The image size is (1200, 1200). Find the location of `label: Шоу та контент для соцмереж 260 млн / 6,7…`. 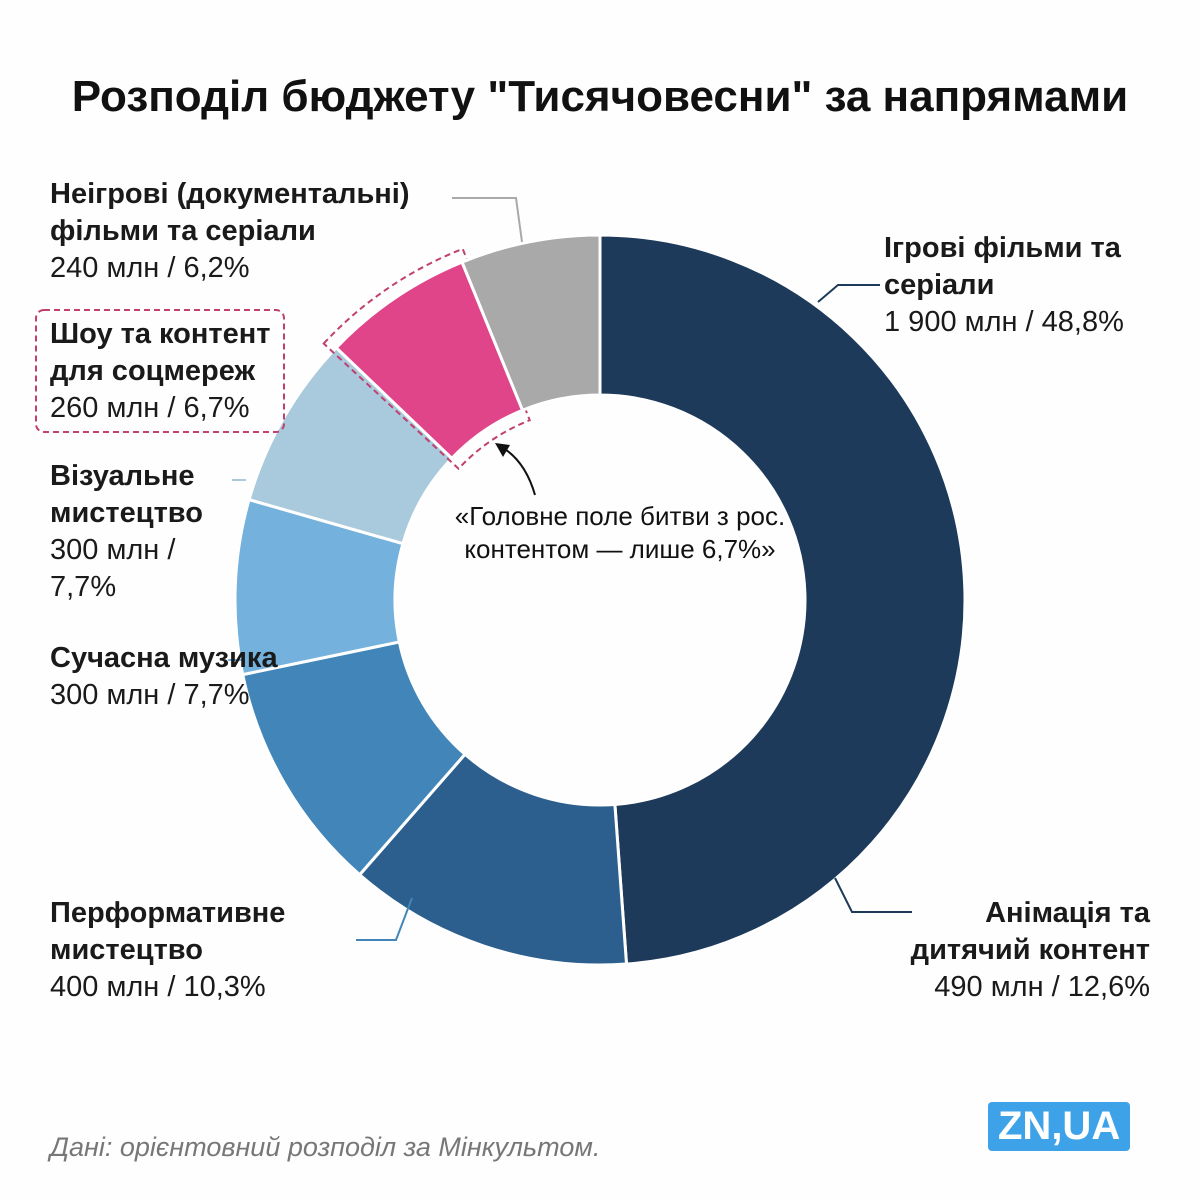

label: Шоу та контент для соцмереж 260 млн / 6,7… is located at coordinates (170, 371).